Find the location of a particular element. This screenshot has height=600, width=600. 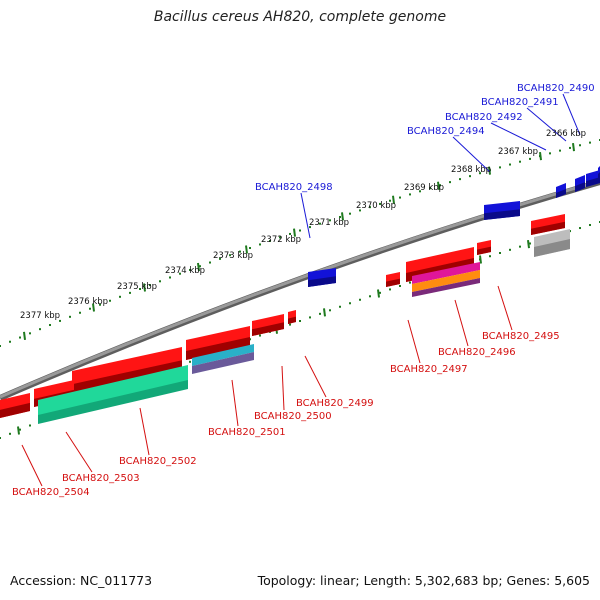

feature-violet is located at coordinates (223, 363).